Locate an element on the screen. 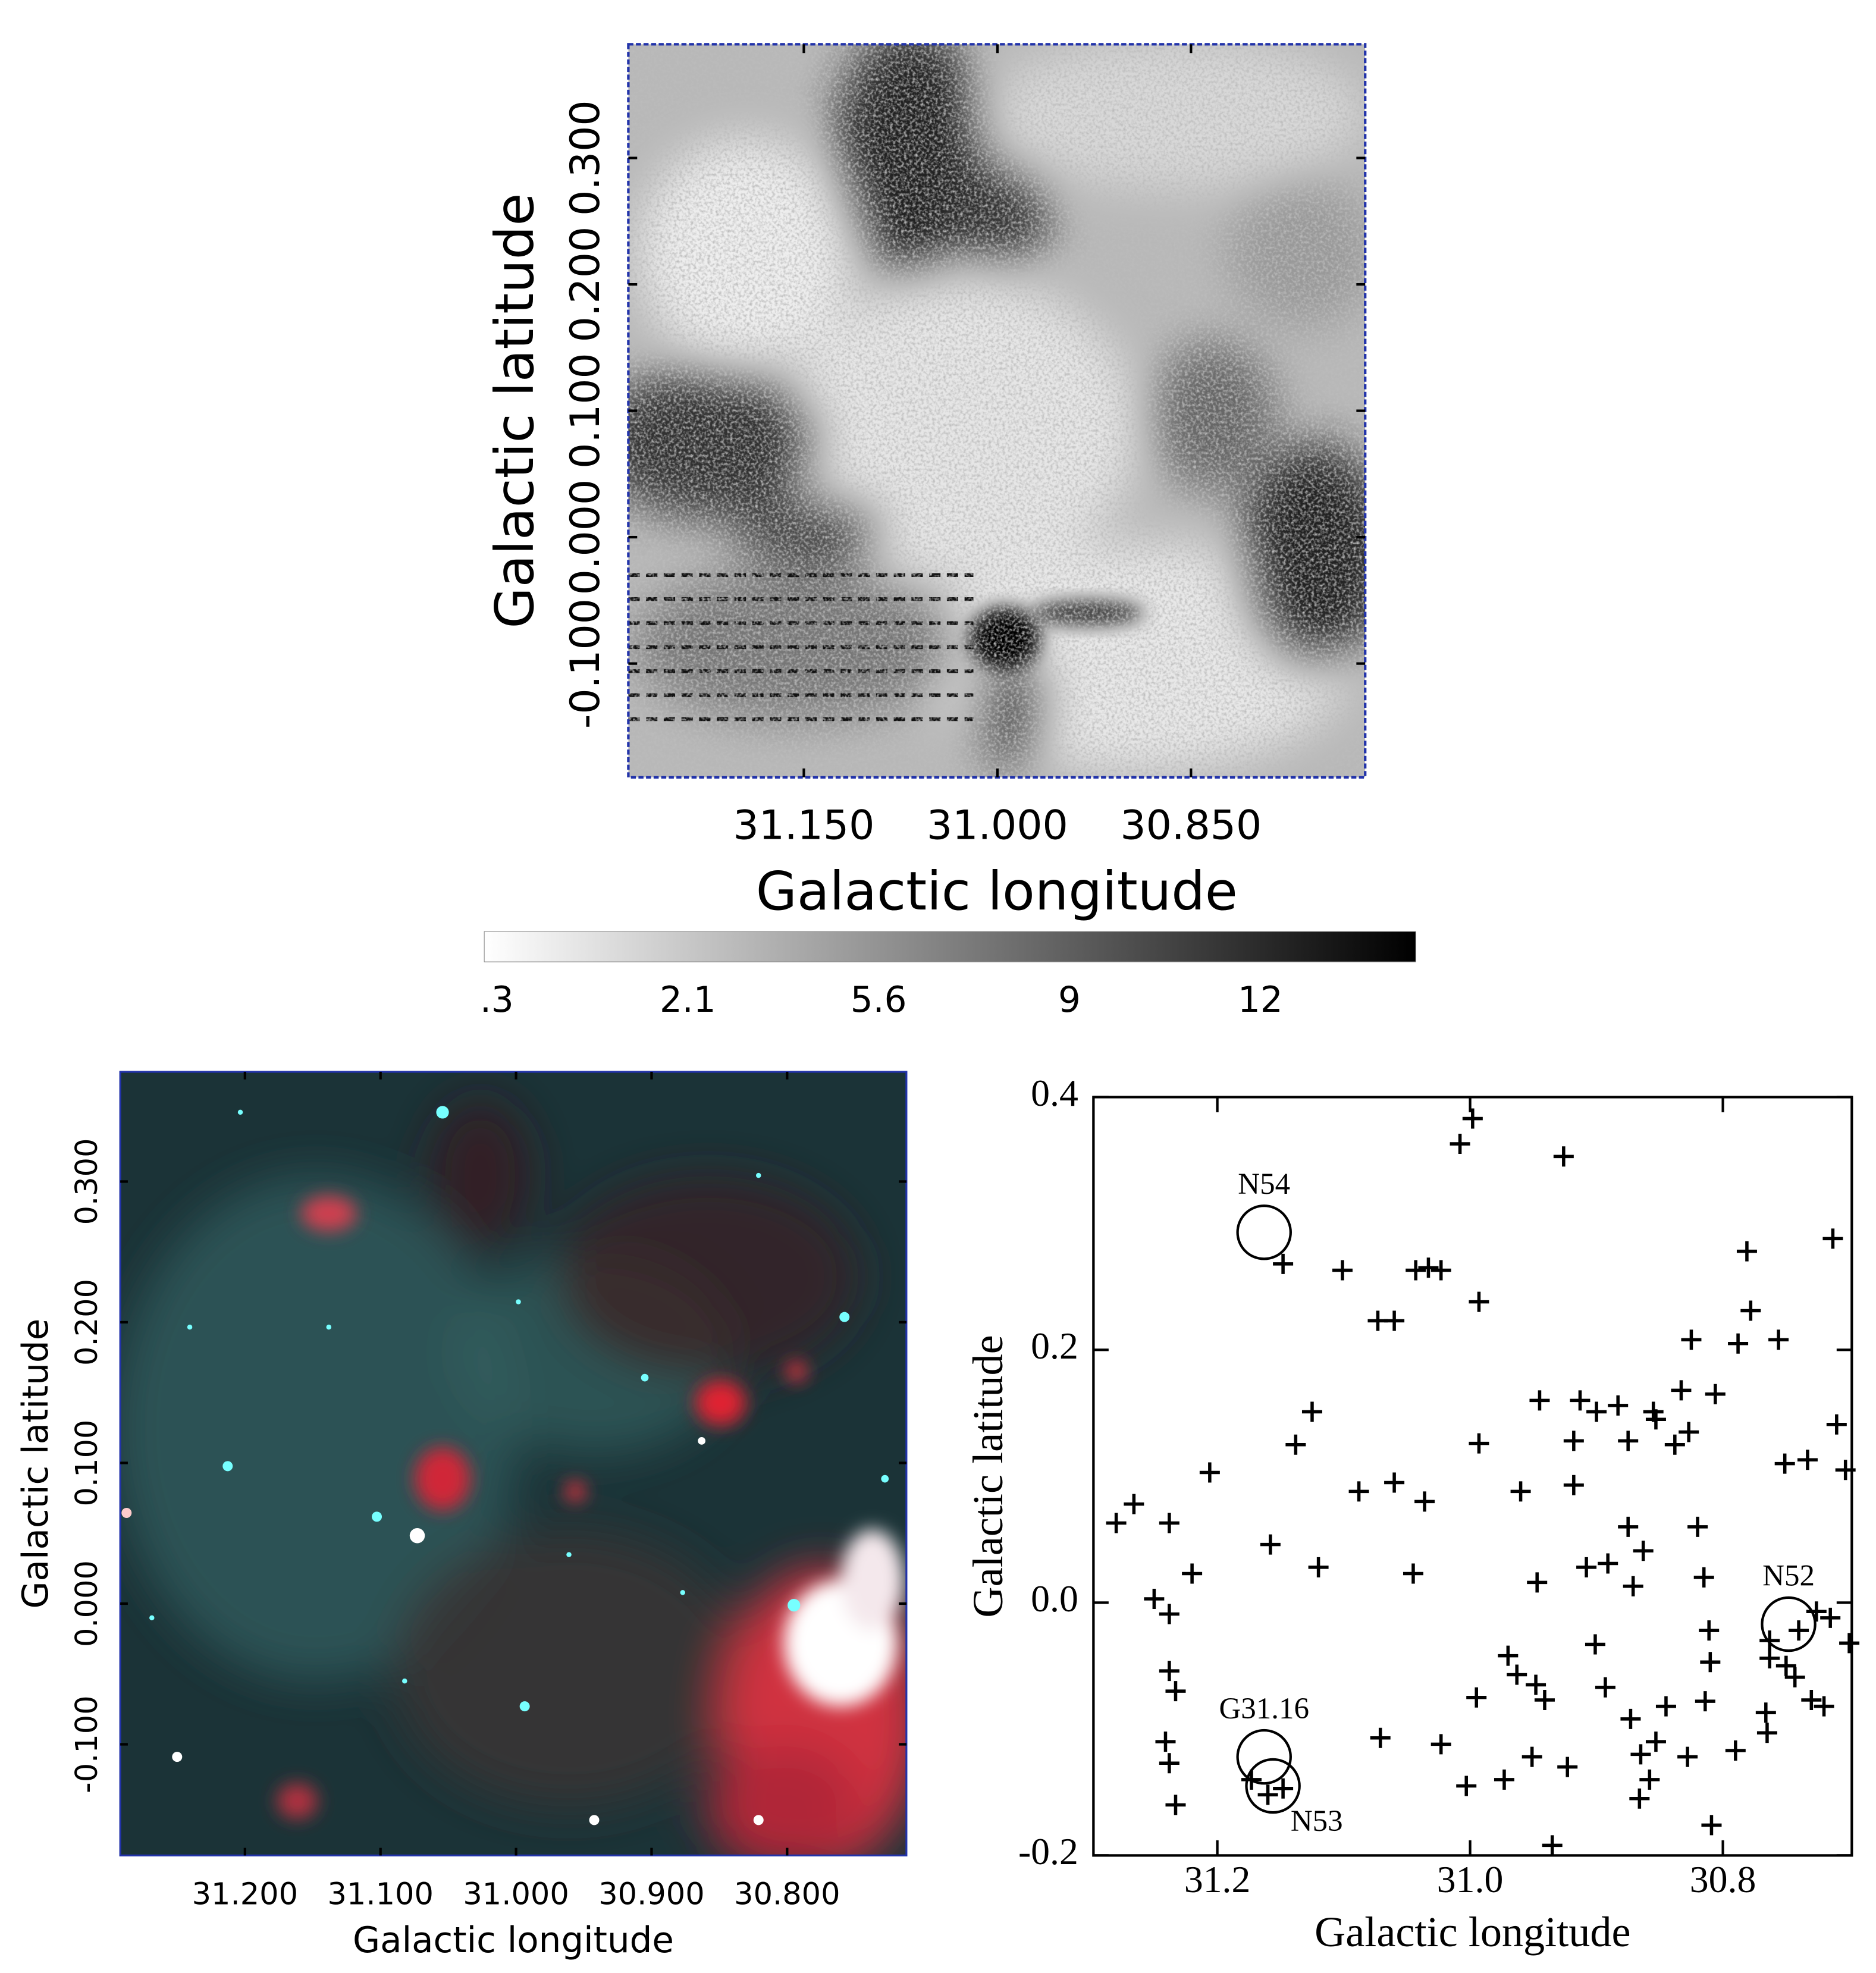  x-tick-label: 30.800 is located at coordinates (787, 1894).